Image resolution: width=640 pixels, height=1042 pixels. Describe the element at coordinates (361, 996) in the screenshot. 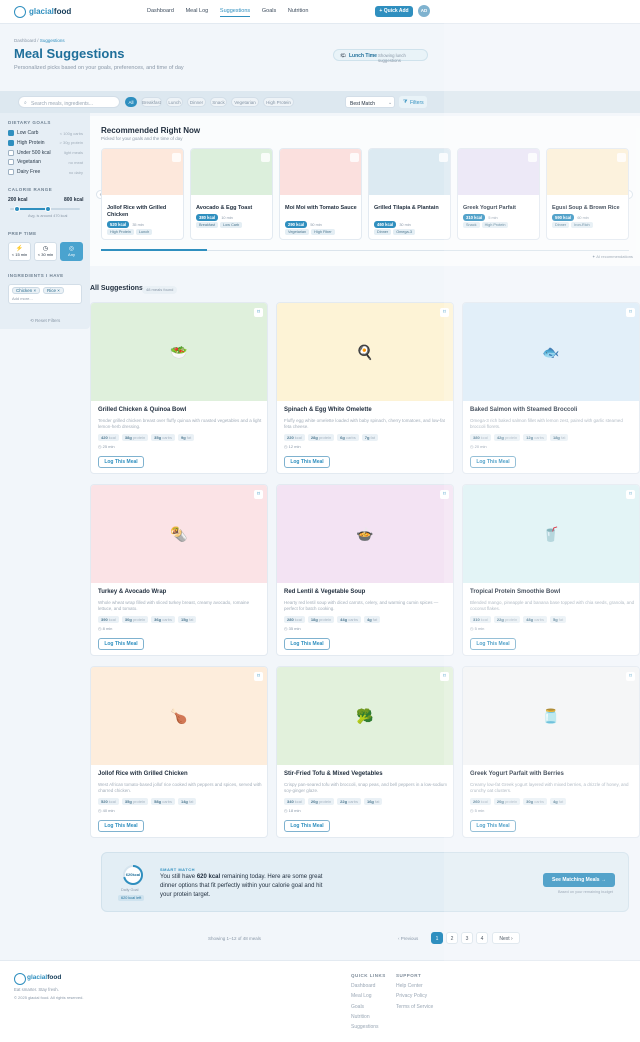

I see `footer-link-1: Meal Log` at that location.